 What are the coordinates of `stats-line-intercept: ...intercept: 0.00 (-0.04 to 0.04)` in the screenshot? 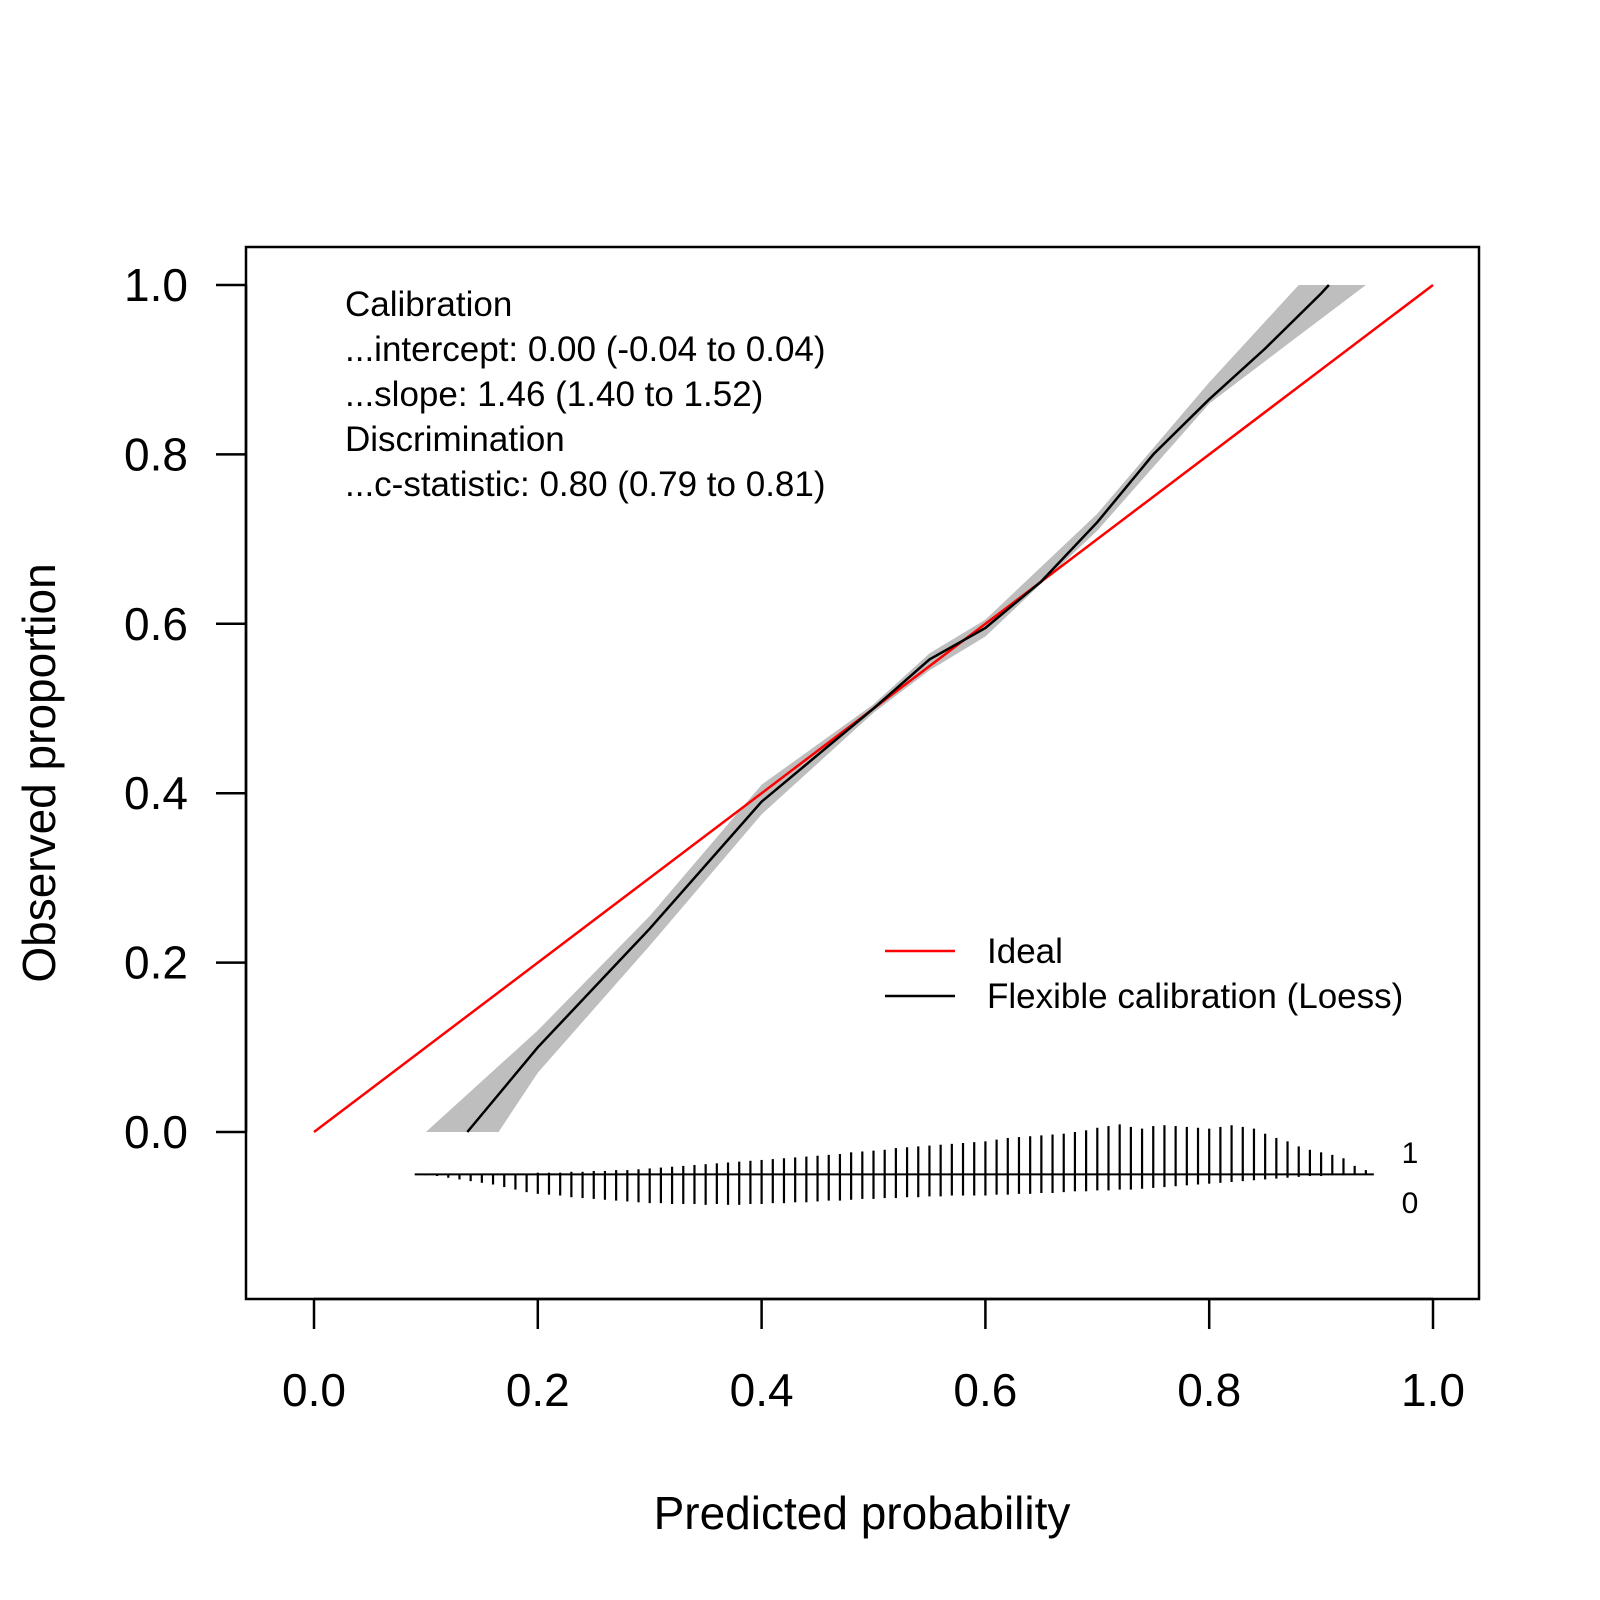 It's located at (585, 349).